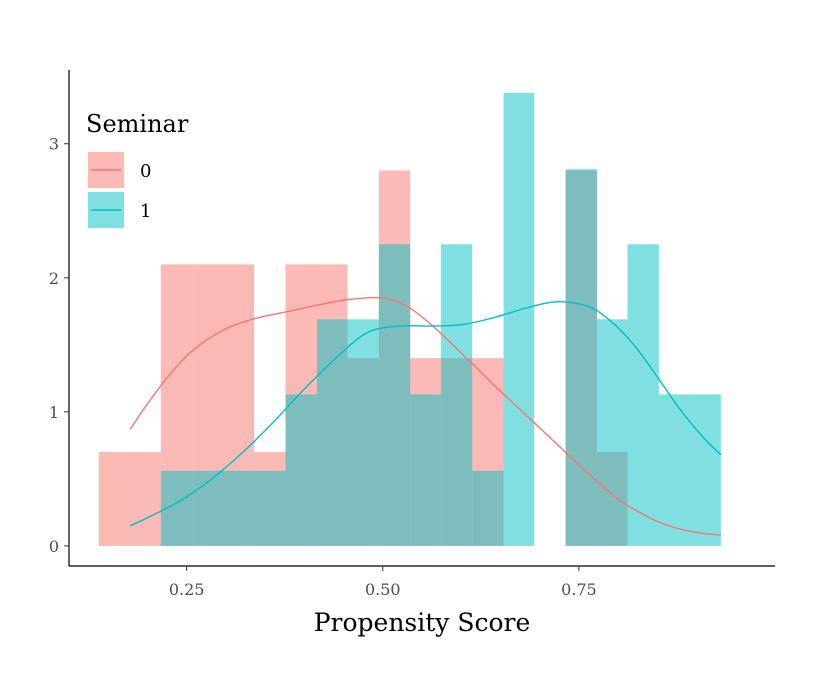 Image resolution: width=816 pixels, height=683 pixels. Describe the element at coordinates (579, 589) in the screenshot. I see `x-tick-label: 0.75` at that location.